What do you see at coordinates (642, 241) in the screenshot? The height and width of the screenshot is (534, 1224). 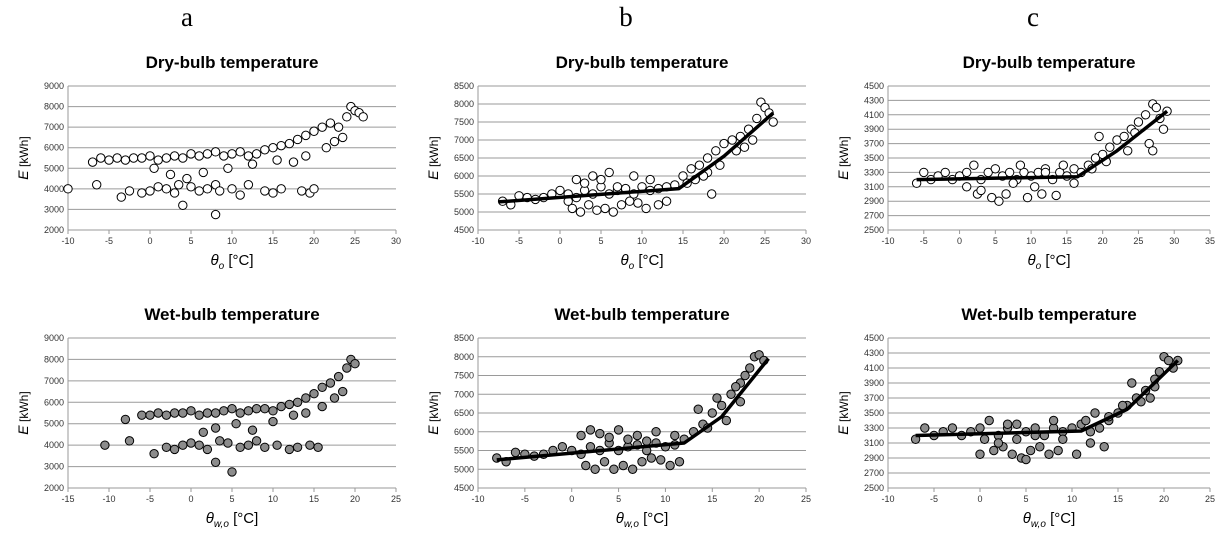 I see `x-tick-label: 10` at bounding box center [642, 241].